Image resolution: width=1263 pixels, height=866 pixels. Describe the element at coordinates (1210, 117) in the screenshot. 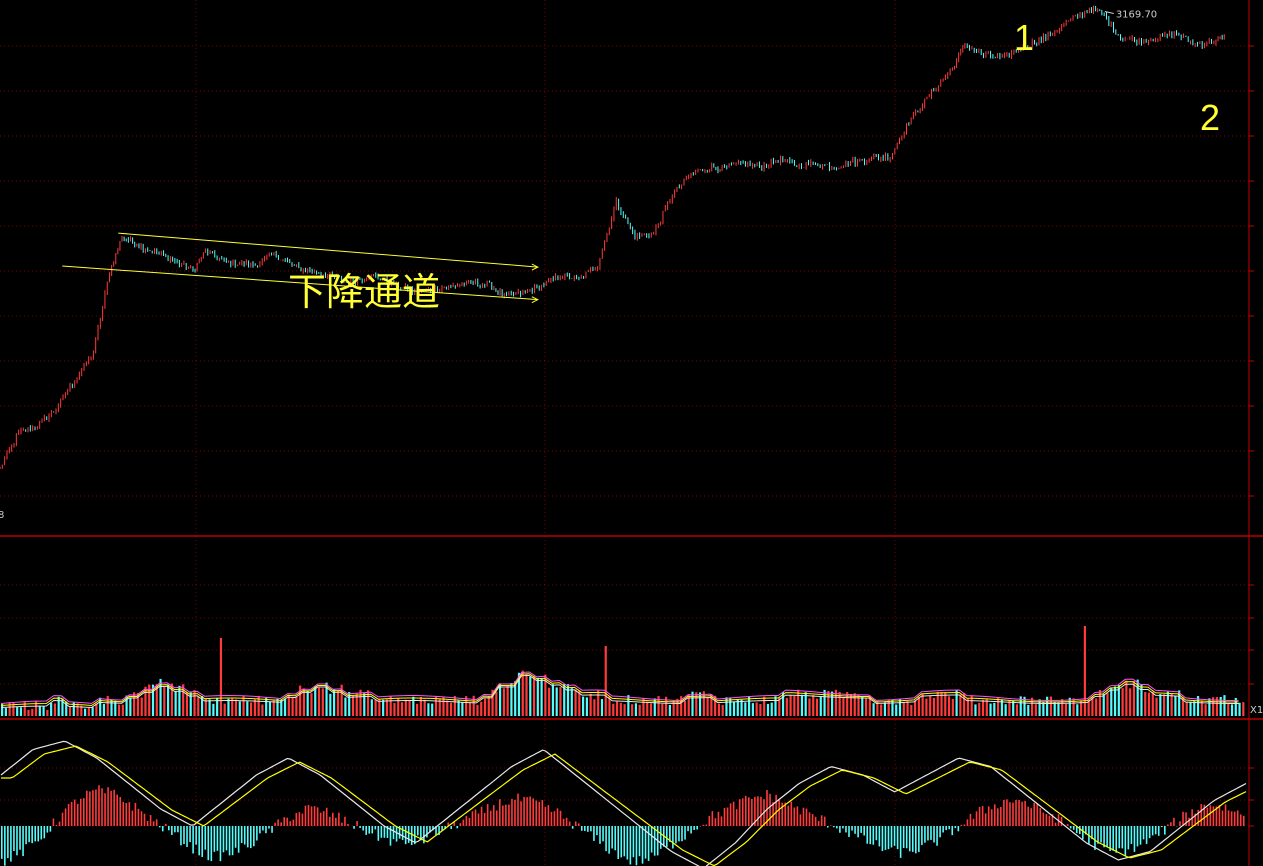

I see `marker-2: 2` at that location.